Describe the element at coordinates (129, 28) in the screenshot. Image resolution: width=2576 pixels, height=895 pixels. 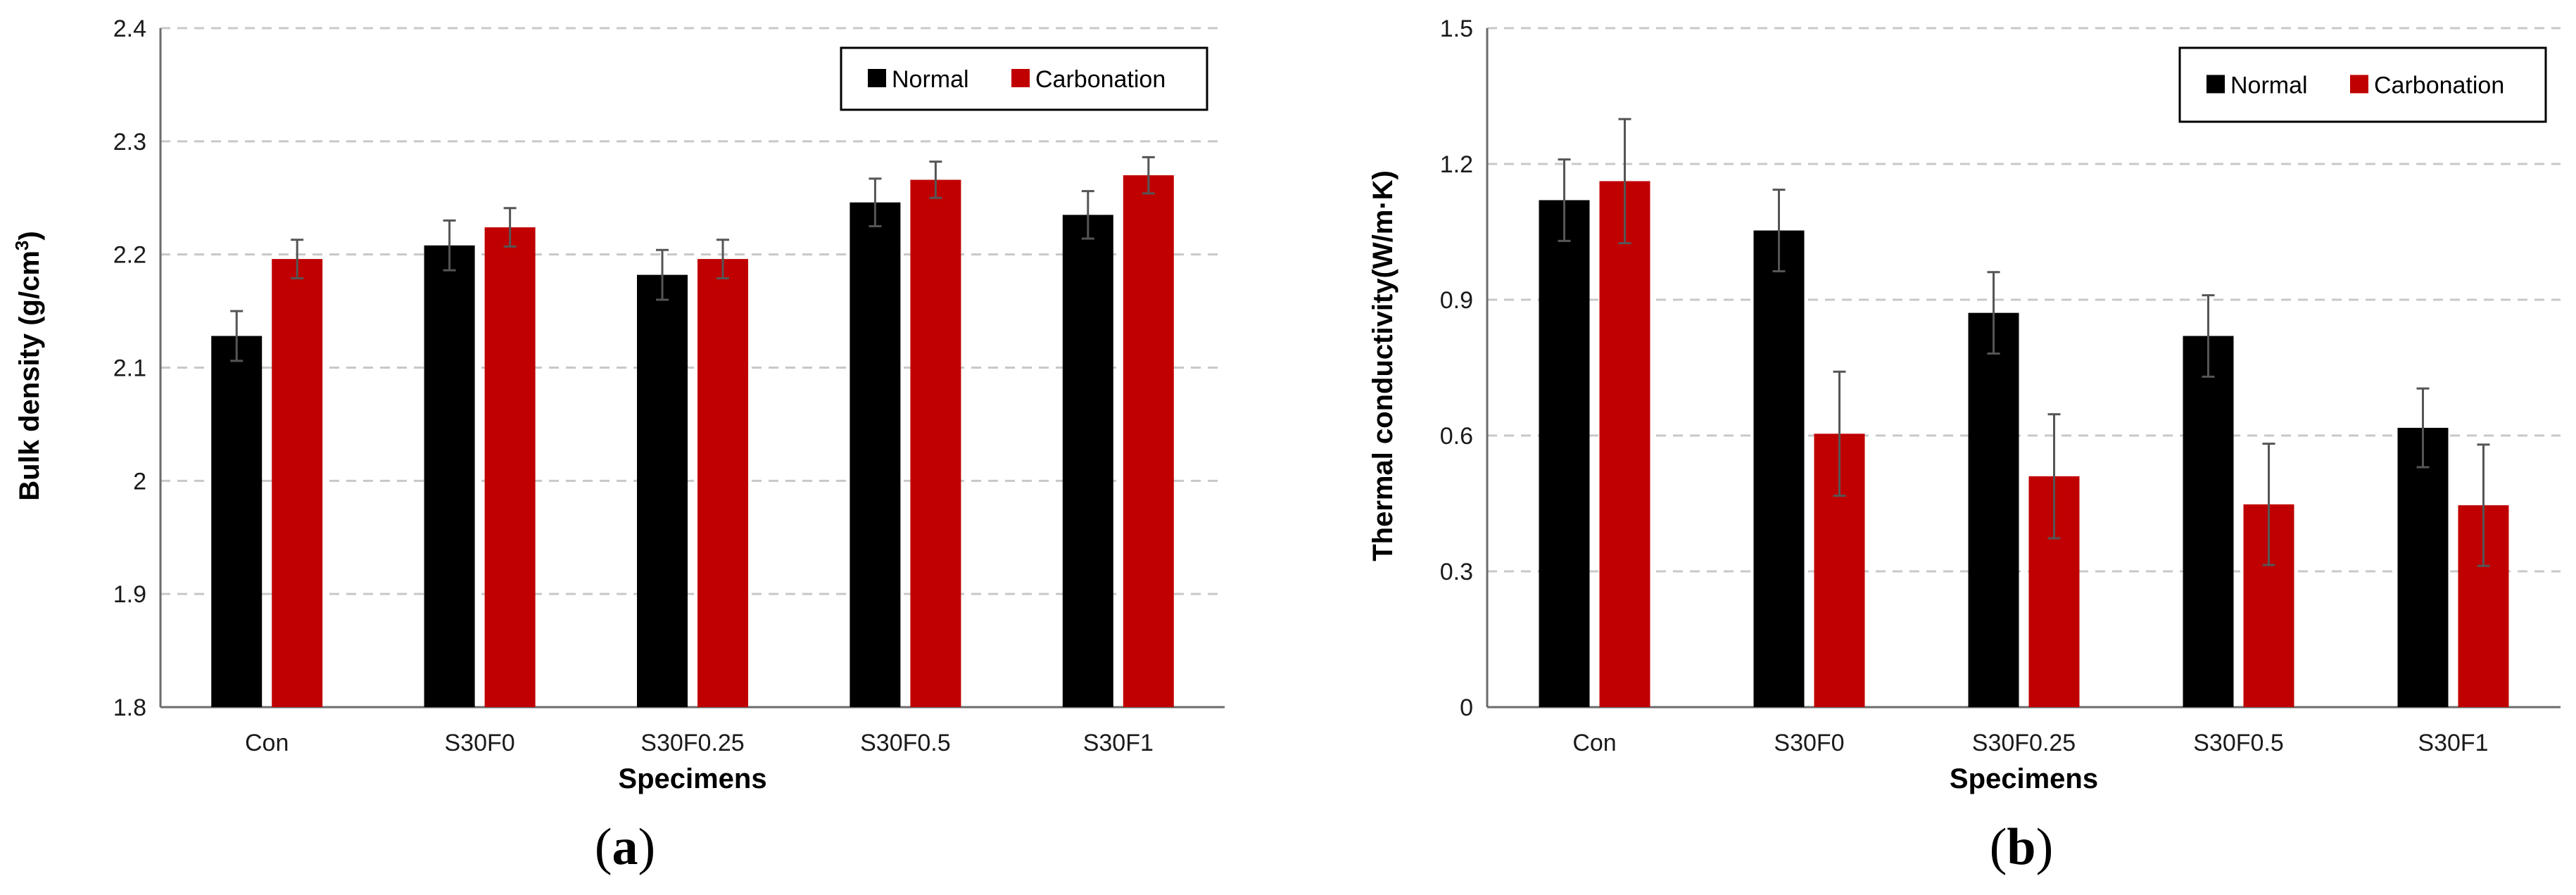
I see `y-tick-label: 2.4` at that location.